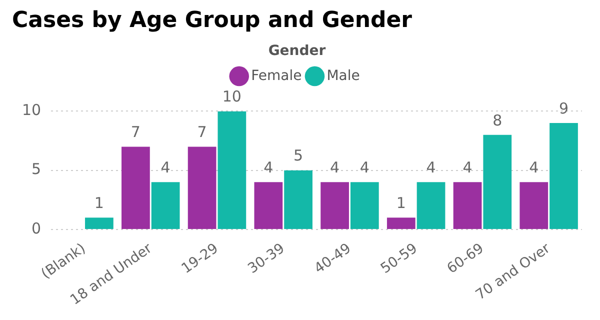 The width and height of the screenshot is (600, 320). I want to click on data-label: 10, so click(232, 97).